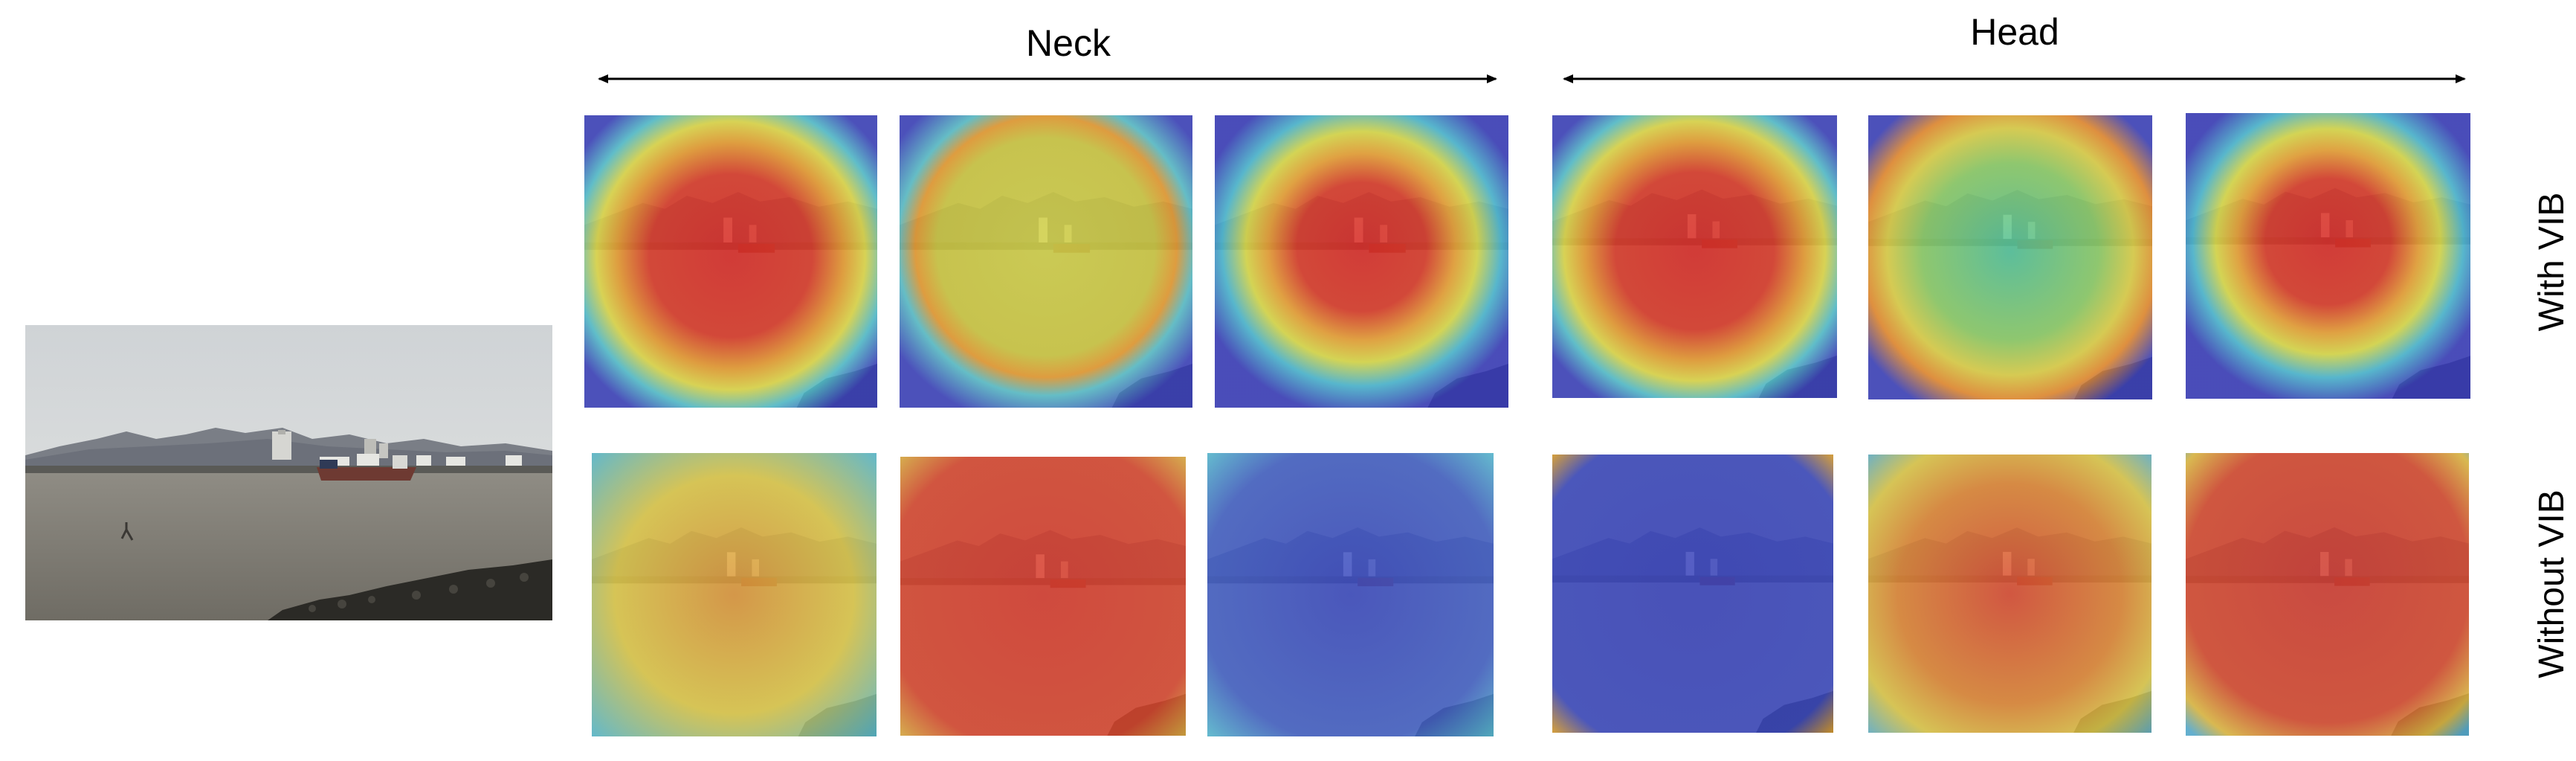 This screenshot has height=761, width=2576. What do you see at coordinates (2552, 583) in the screenshot?
I see `without-vib-label: Without VIB` at bounding box center [2552, 583].